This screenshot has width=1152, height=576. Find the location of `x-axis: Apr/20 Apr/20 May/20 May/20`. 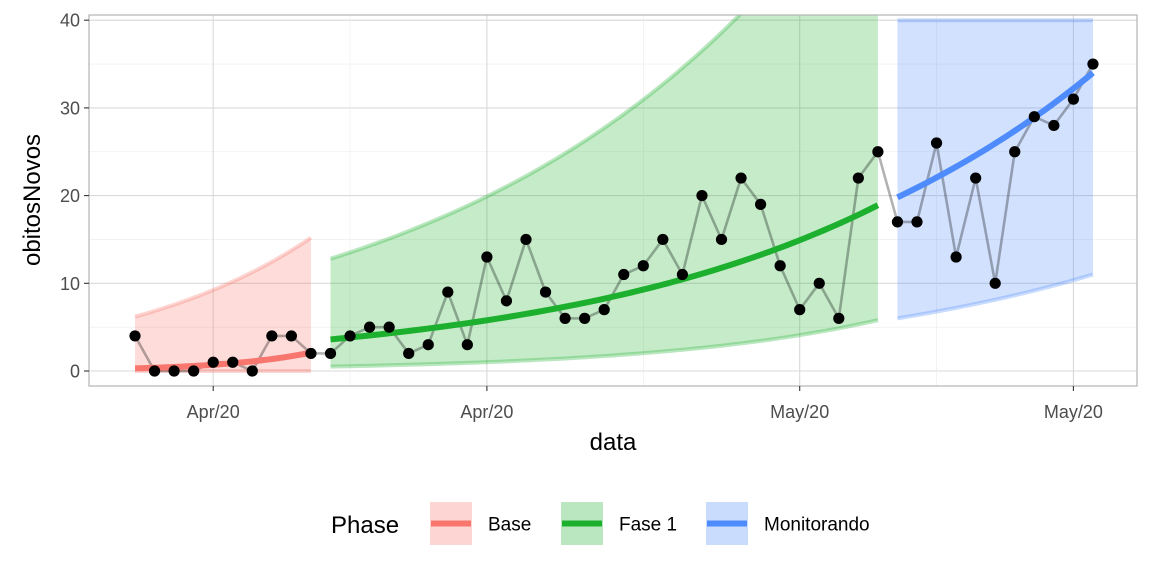

x-axis: Apr/20 Apr/20 May/20 May/20 is located at coordinates (645, 404).